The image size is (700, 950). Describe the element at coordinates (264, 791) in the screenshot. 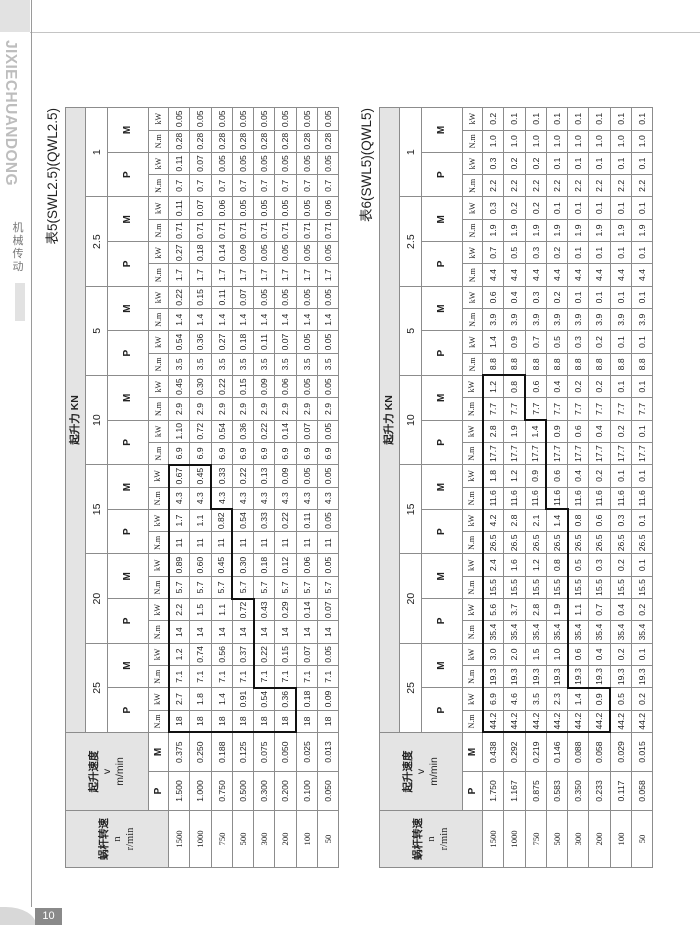

I see `speed-v-p-cell: 0.300` at that location.